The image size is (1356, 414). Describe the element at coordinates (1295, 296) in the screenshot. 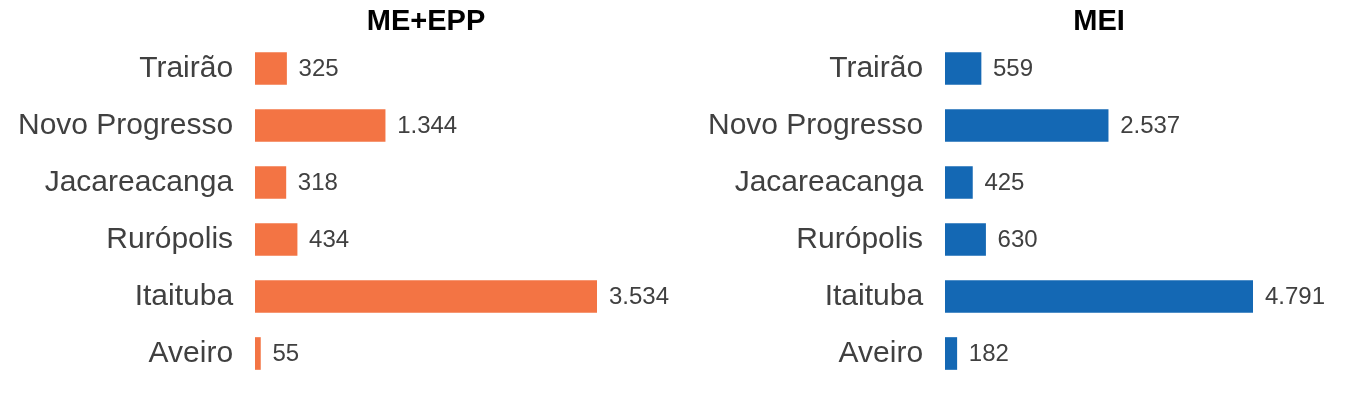

I see `data-label: 4.791` at that location.